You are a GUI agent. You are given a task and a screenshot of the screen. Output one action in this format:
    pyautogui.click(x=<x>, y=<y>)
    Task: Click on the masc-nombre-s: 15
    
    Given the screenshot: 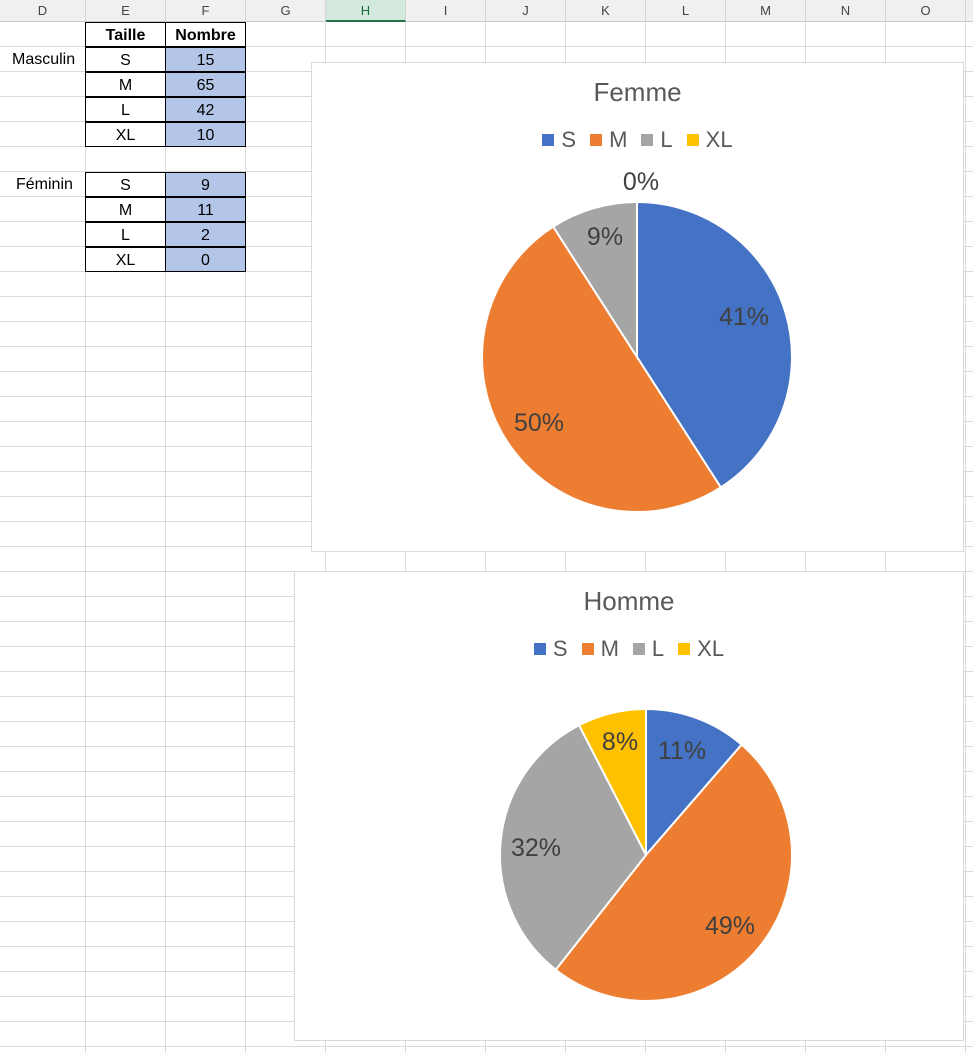 What is the action you would take?
    pyautogui.click(x=205, y=59)
    